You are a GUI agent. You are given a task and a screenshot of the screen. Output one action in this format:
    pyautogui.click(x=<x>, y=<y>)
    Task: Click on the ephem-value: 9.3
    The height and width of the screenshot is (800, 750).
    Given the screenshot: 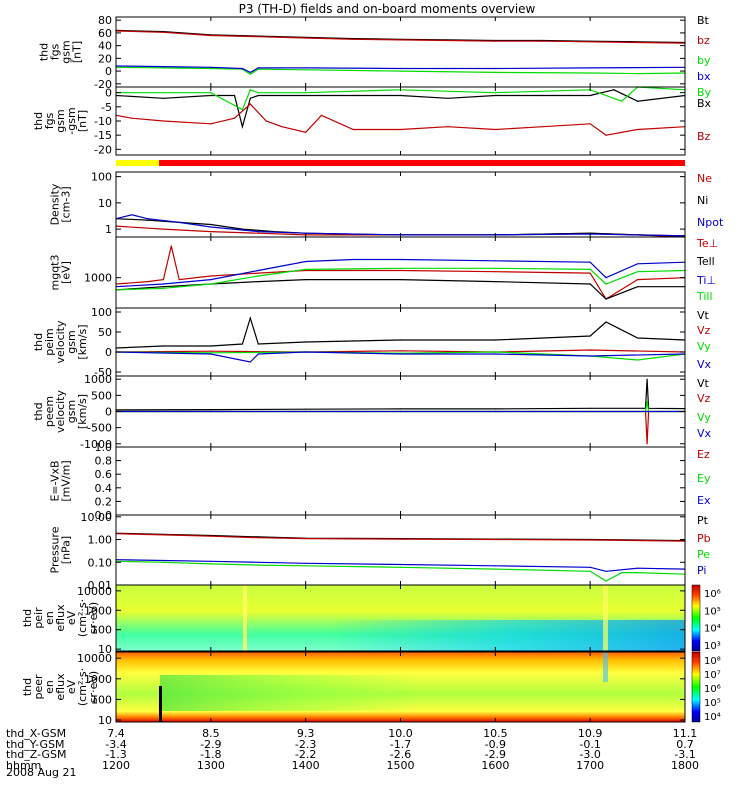 What is the action you would take?
    pyautogui.click(x=306, y=733)
    